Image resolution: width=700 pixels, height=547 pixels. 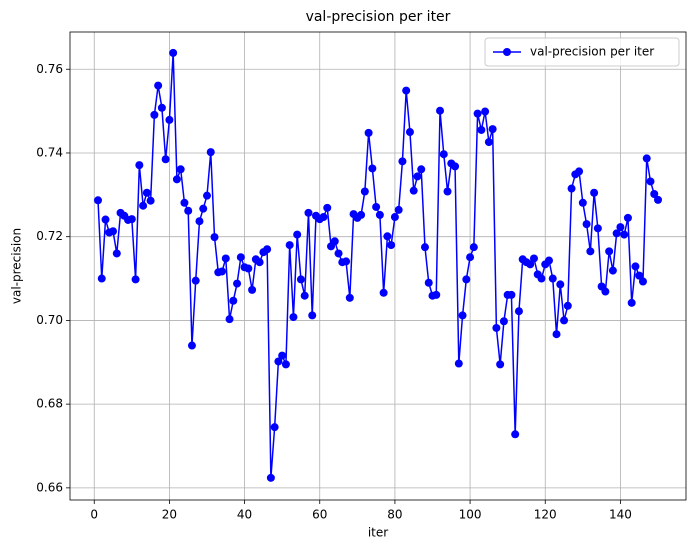 I want to click on legend-label: val-precision per iter, so click(x=592, y=52).